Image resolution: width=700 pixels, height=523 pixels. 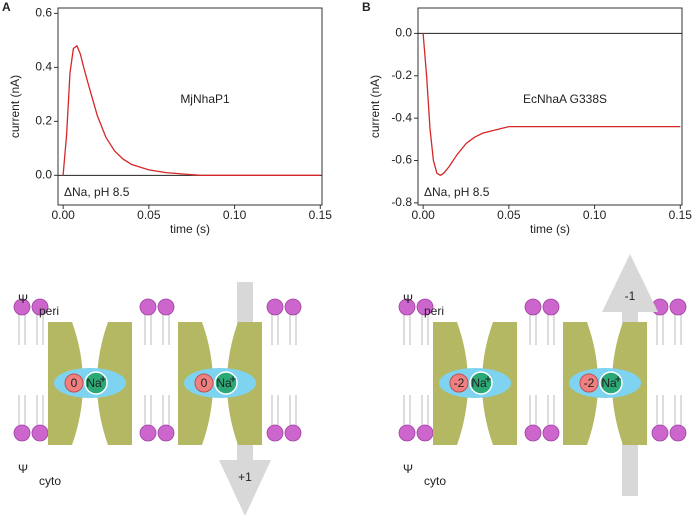 What do you see at coordinates (205, 99) in the screenshot?
I see `annotation: MjNhaP1` at bounding box center [205, 99].